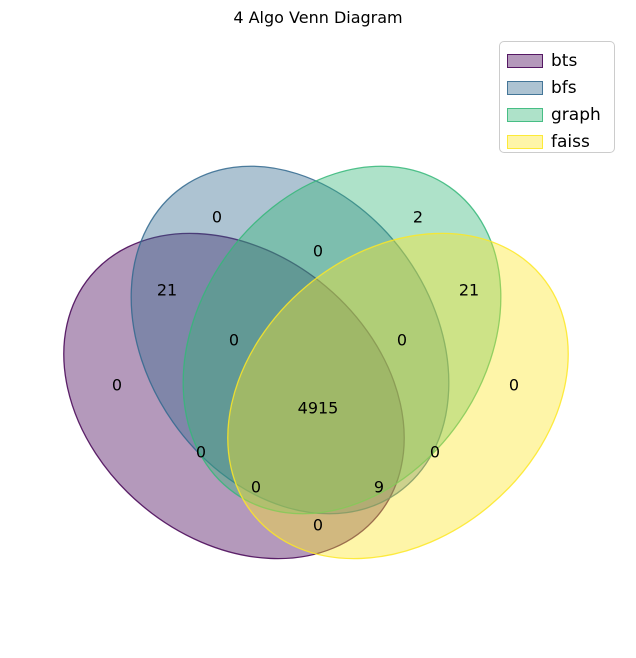  What do you see at coordinates (318, 251) in the screenshot?
I see `region-count-bfs-graph: 0` at bounding box center [318, 251].